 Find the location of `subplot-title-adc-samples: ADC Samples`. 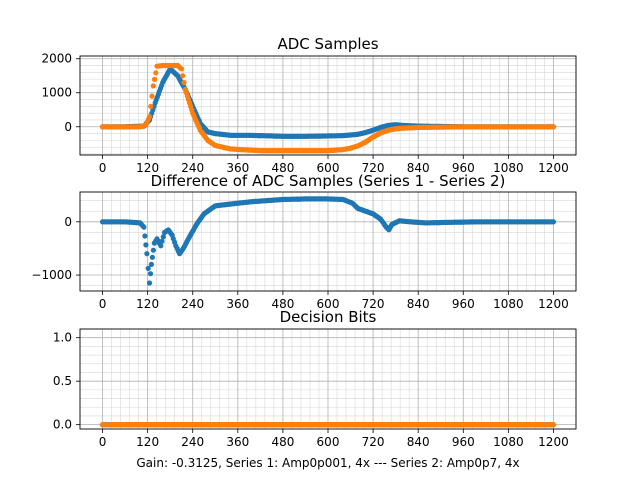

subplot-title-adc-samples: ADC Samples is located at coordinates (327, 44).